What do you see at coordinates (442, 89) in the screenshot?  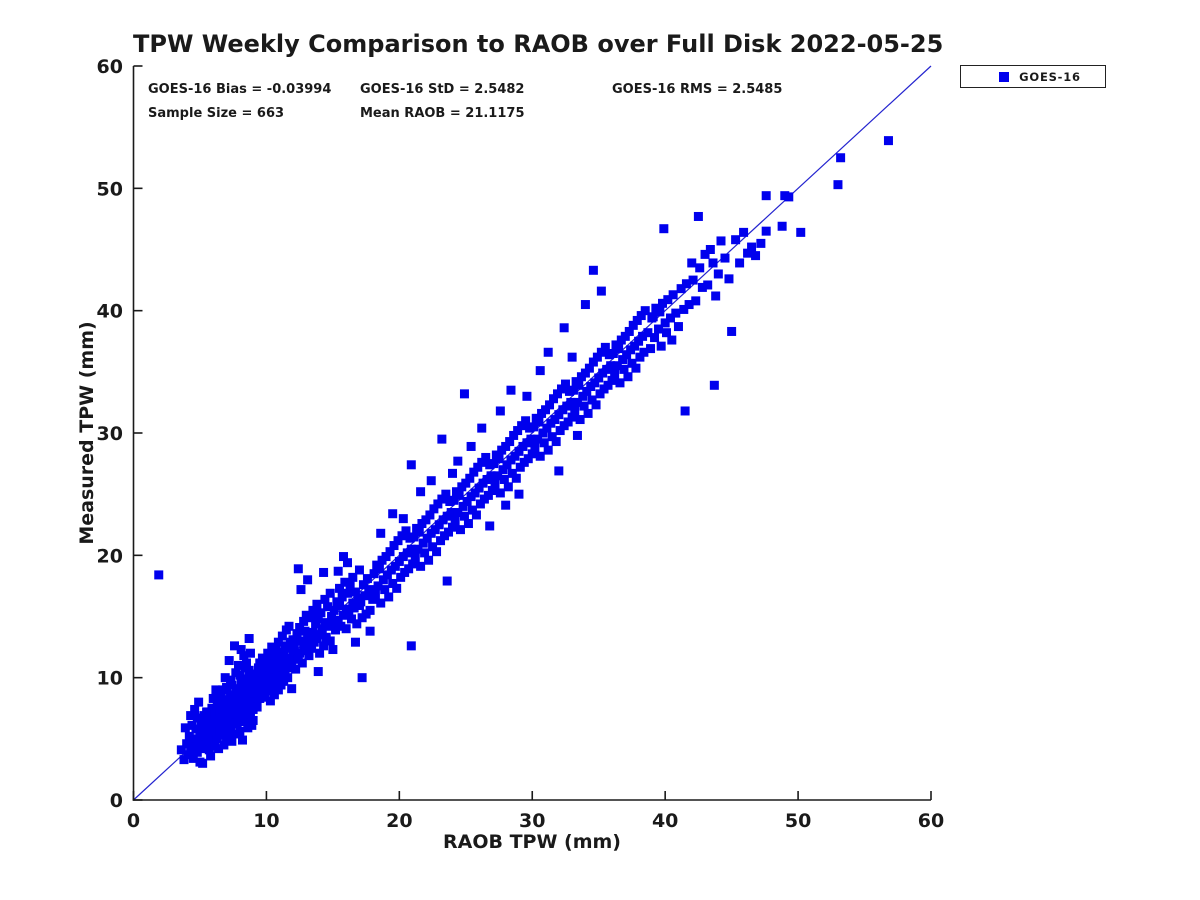 I see `stat-std: GOES-16 StD = 2.5482` at bounding box center [442, 89].